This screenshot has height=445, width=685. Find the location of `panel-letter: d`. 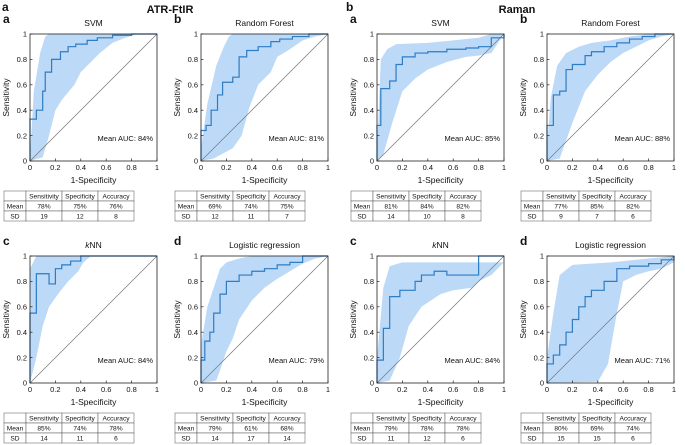

panel-letter: d is located at coordinates (177, 241).